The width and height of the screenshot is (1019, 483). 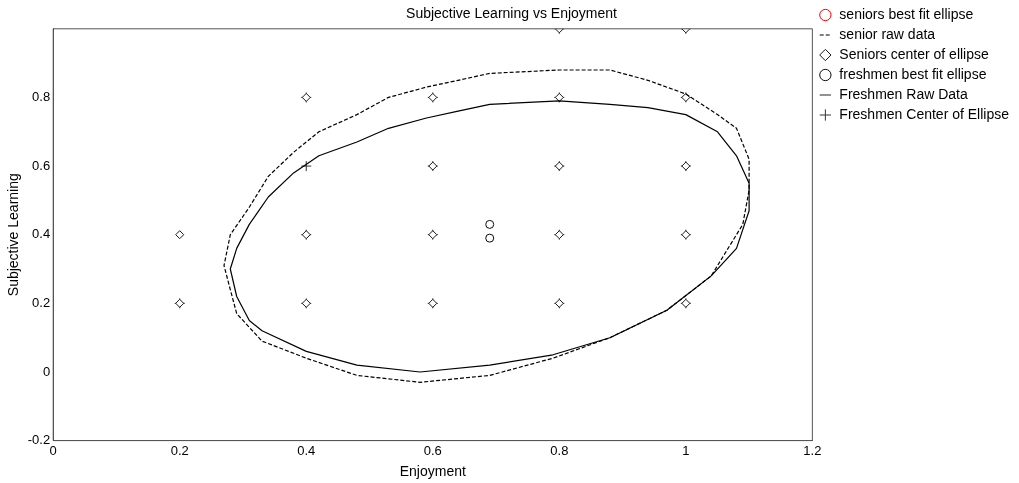 I want to click on x-tick-label: 0.2, so click(x=179, y=450).